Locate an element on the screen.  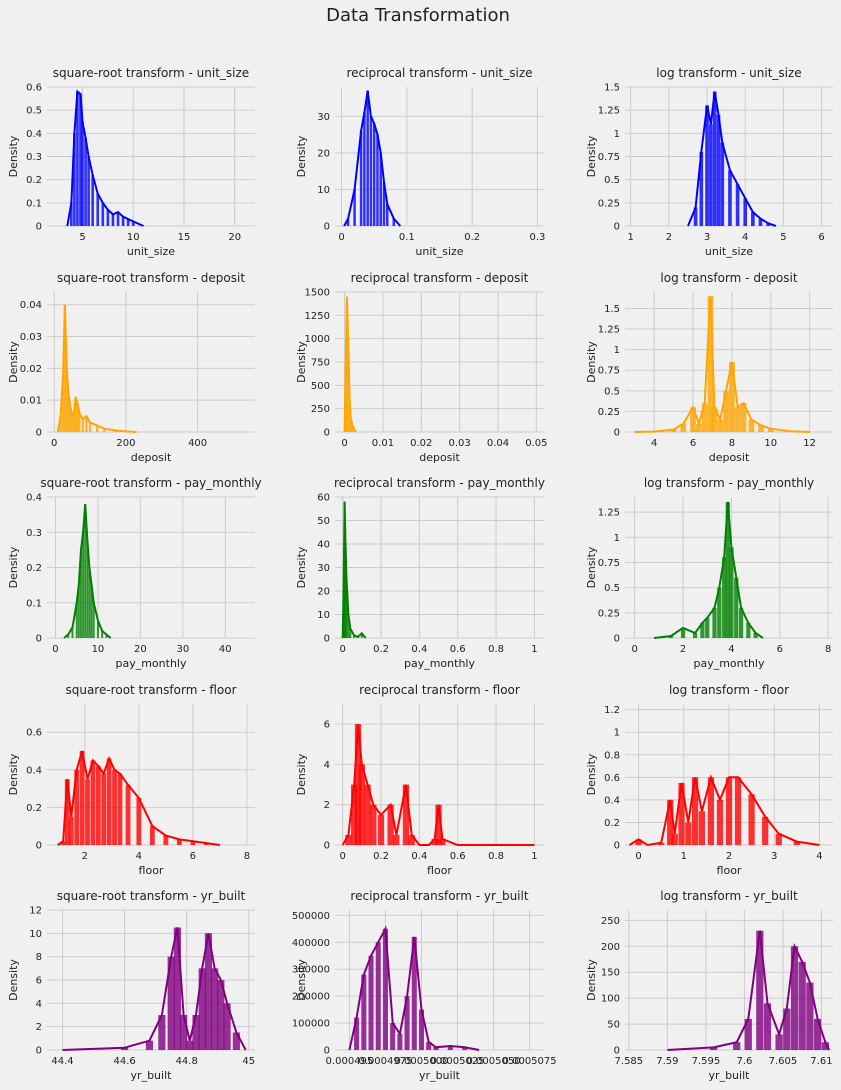
y-tick-label: 50 is located at coordinates (613, 1025).